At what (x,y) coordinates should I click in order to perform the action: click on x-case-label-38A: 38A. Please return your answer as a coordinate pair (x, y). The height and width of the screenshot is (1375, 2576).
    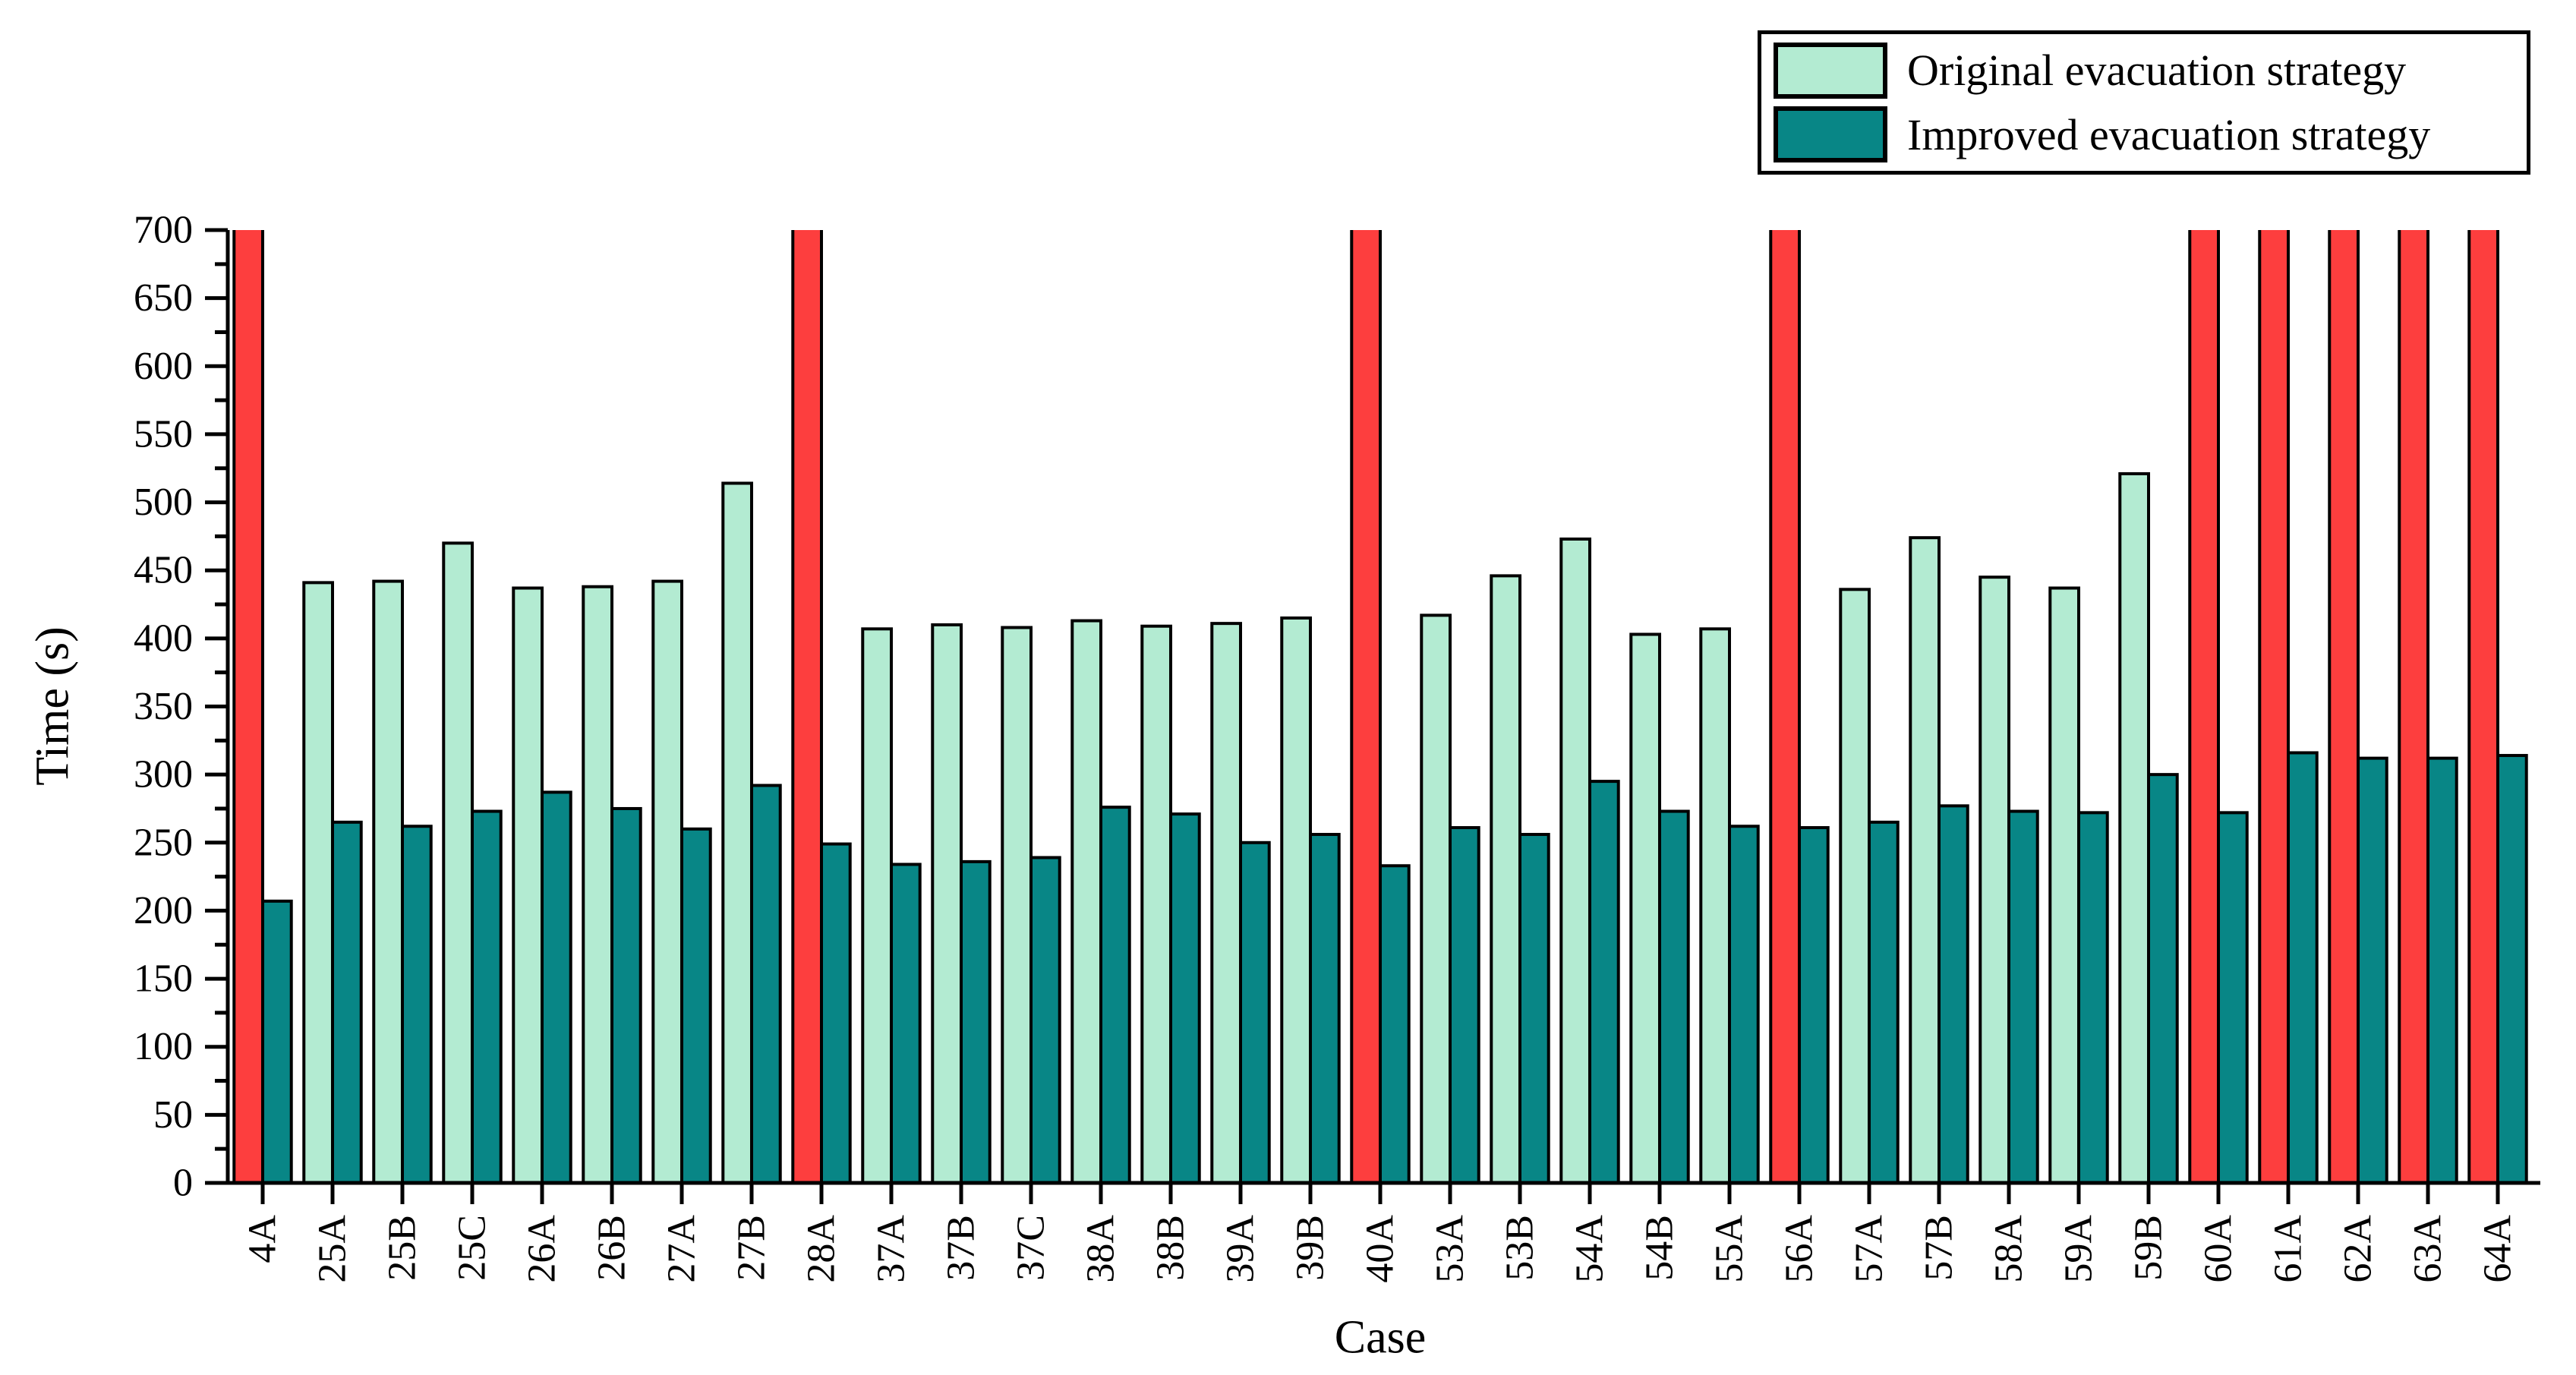
    Looking at the image, I should click on (1101, 1249).